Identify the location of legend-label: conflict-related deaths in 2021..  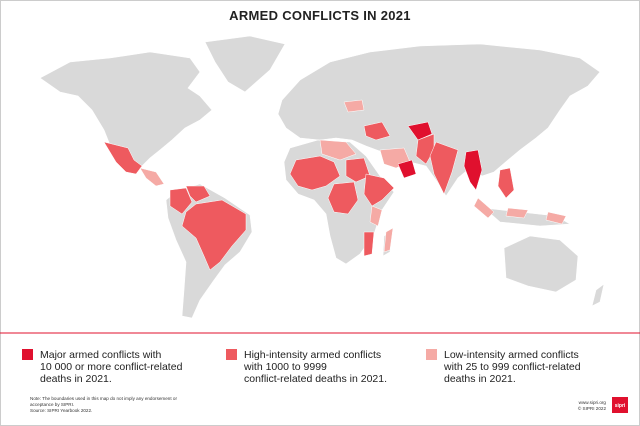
(315, 379).